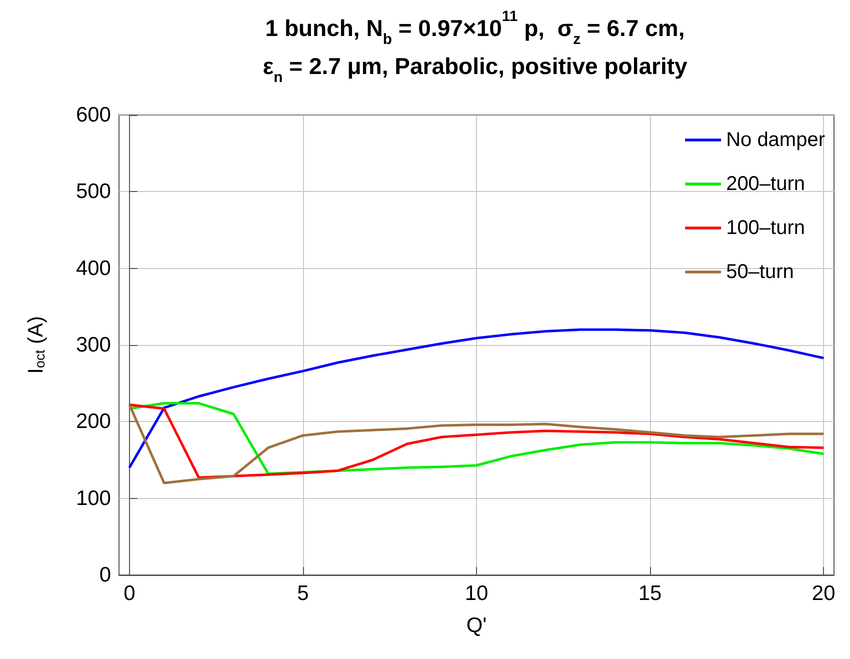  I want to click on x-tick-label: 20, so click(824, 593).